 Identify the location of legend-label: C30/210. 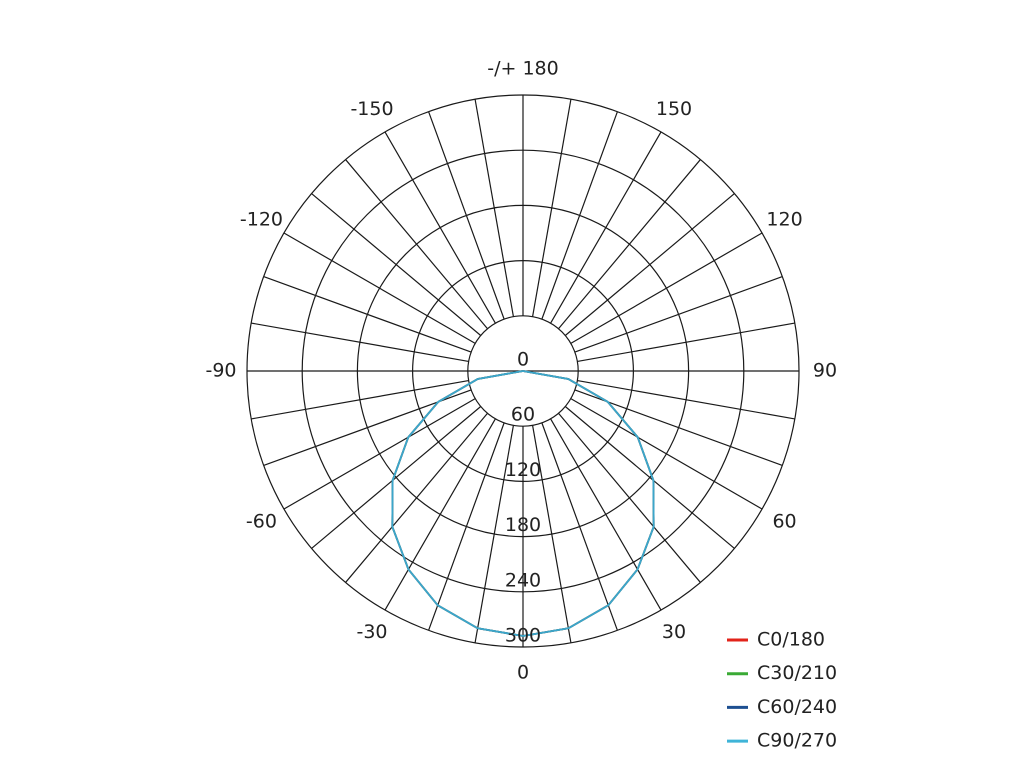
(797, 673).